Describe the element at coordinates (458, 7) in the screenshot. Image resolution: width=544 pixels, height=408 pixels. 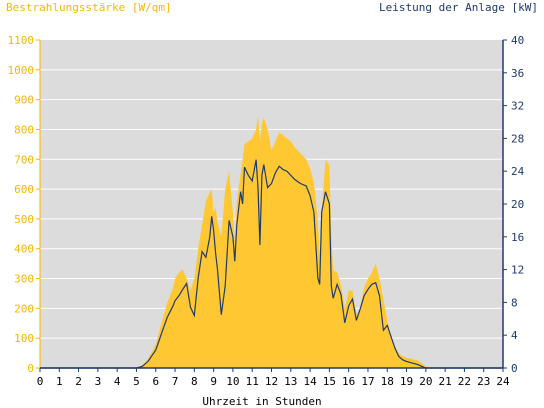
I see `right-axis-title: Leistung der Anlage [kW]` at that location.